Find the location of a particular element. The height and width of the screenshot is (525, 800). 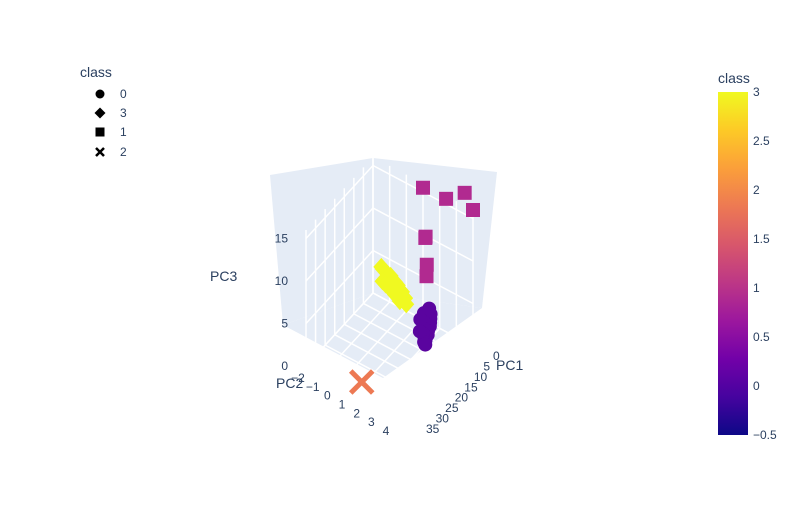

legend-label: 3 is located at coordinates (123, 112).